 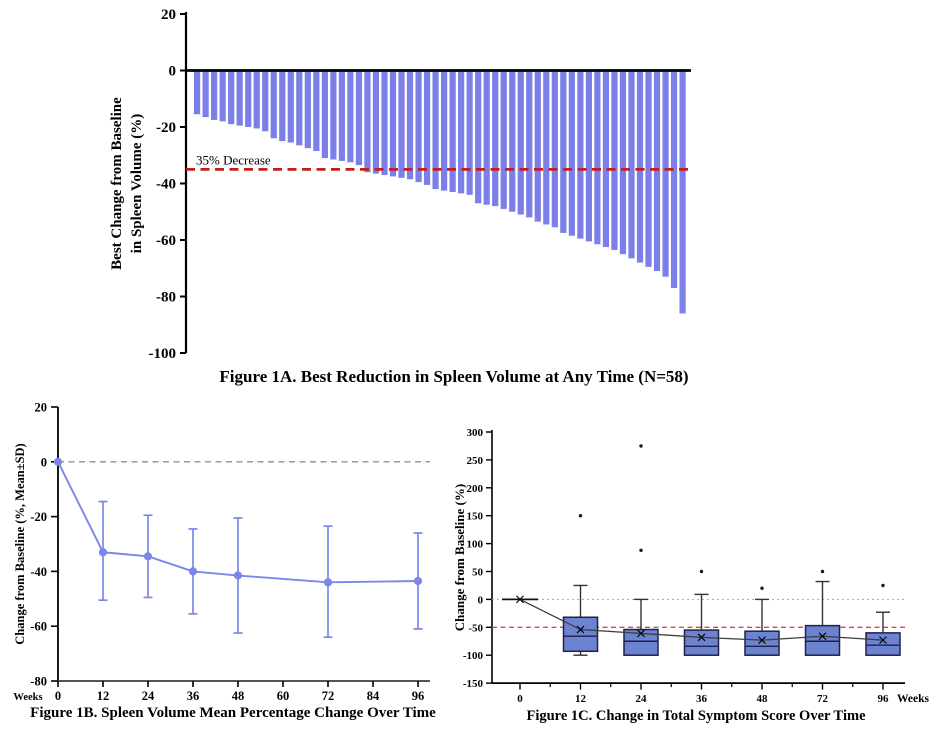 I want to click on y-axis-label: Change from Baseline (%), so click(x=459, y=557).